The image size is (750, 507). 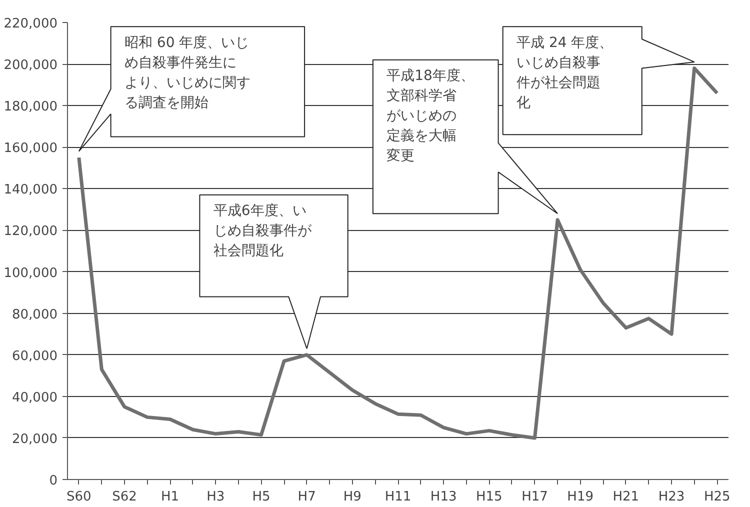 What do you see at coordinates (215, 497) in the screenshot?
I see `x-tick-label: H3` at bounding box center [215, 497].